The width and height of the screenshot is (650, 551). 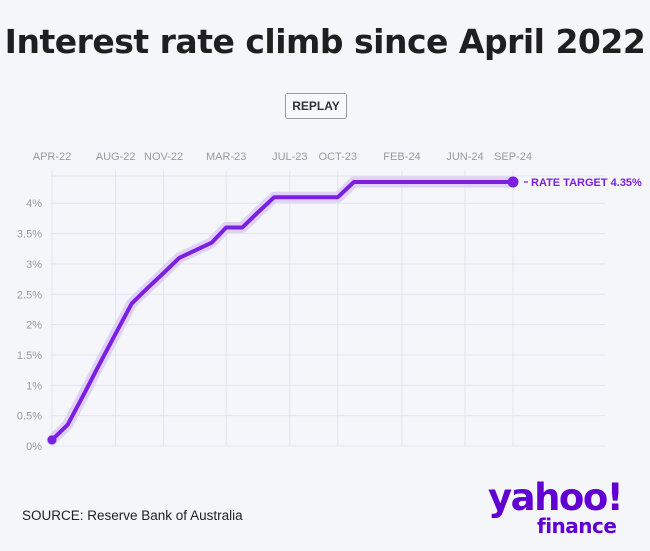 What do you see at coordinates (29, 295) in the screenshot?
I see `y-tick-label: 2.5%` at bounding box center [29, 295].